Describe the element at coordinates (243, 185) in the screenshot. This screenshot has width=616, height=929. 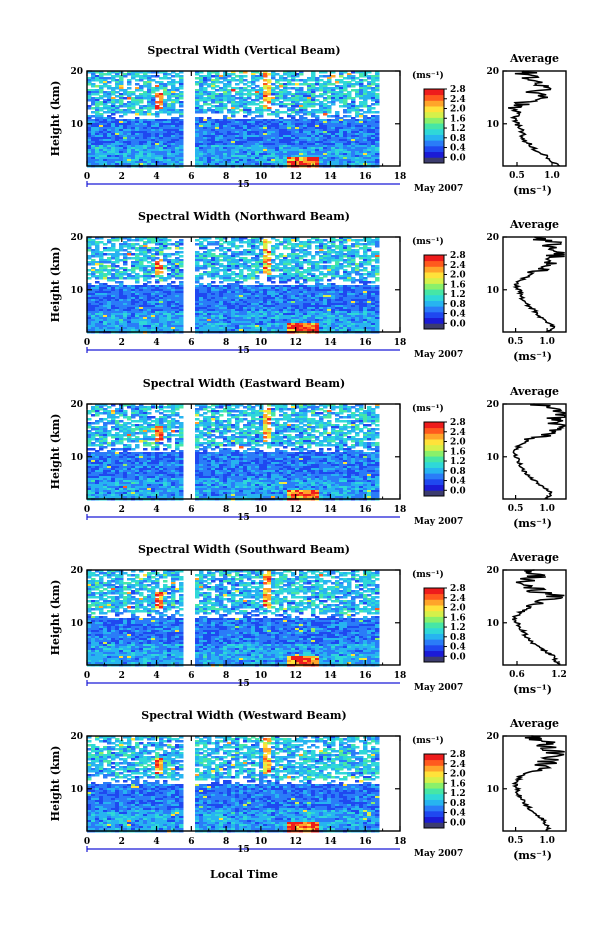
I see `date-label: 15` at that location.